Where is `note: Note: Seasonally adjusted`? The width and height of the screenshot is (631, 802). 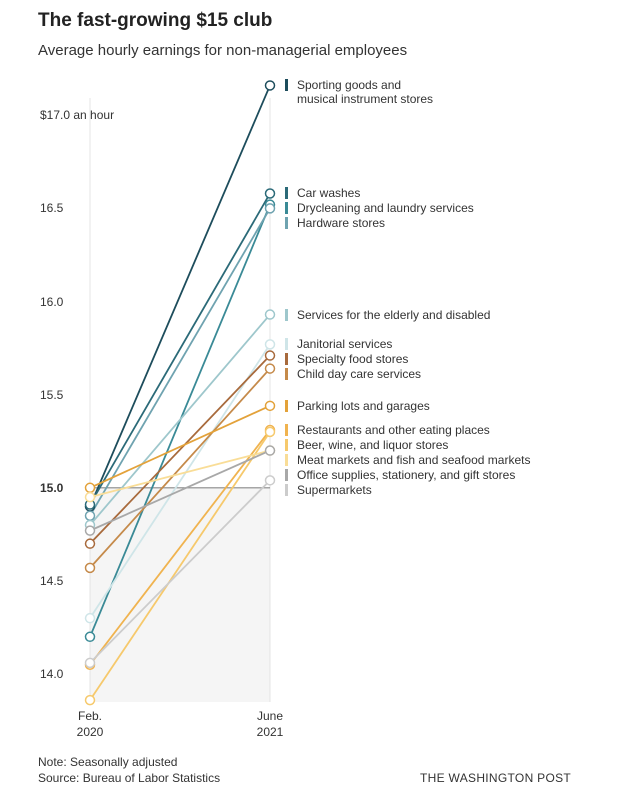 note: Note: Seasonally adjusted is located at coordinates (108, 762).